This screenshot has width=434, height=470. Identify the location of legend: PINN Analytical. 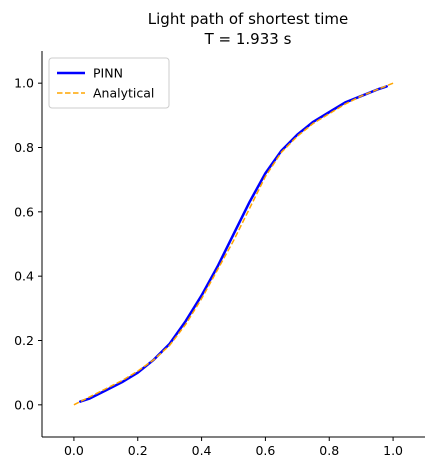
(109, 83).